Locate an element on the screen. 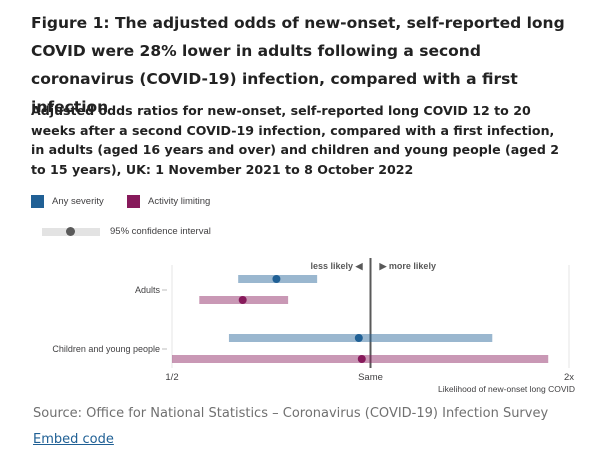 Image resolution: width=601 pixels, height=459 pixels. chart-marks is located at coordinates (360, 319).